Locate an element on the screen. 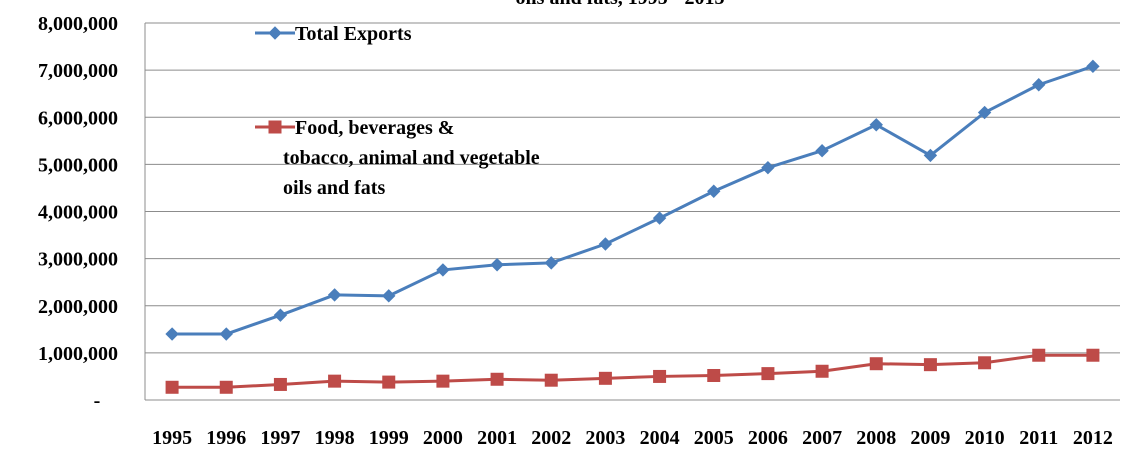  legend-label: tobacco, animal and vegetable is located at coordinates (411, 158).